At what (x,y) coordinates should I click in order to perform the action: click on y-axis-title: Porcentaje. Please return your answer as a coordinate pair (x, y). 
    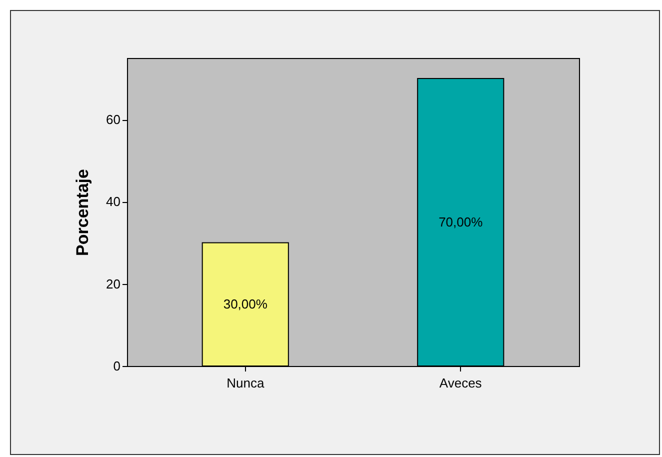
    Looking at the image, I should click on (82, 212).